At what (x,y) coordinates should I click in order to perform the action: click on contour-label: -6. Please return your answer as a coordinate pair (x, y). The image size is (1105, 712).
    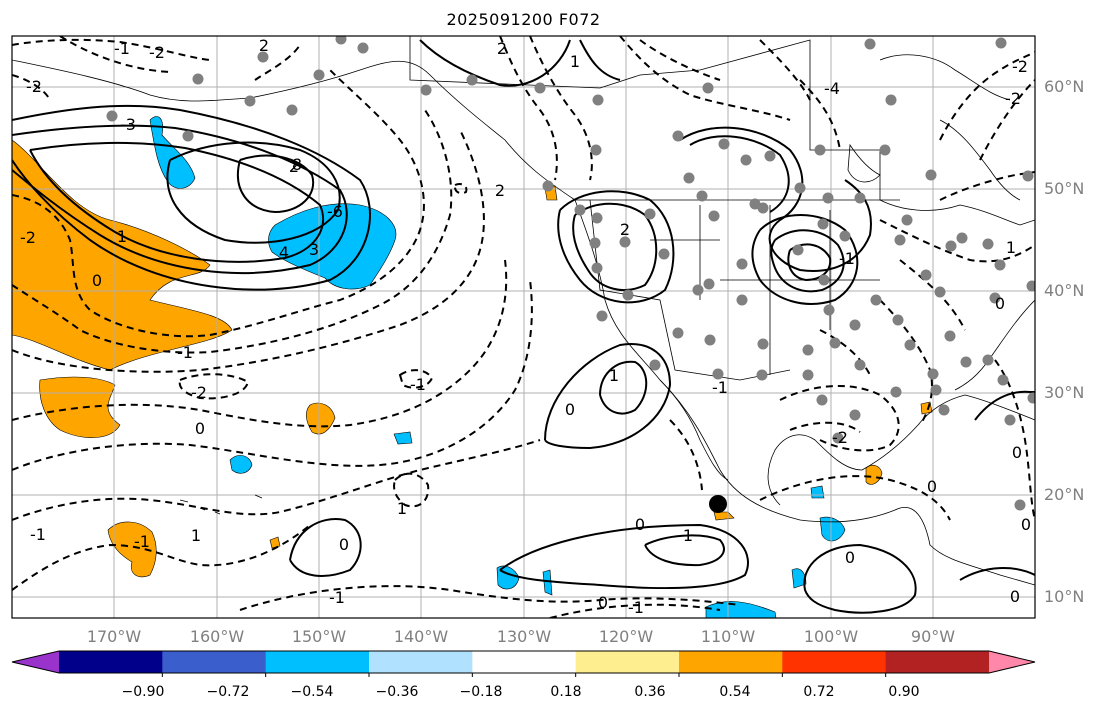
    Looking at the image, I should click on (335, 211).